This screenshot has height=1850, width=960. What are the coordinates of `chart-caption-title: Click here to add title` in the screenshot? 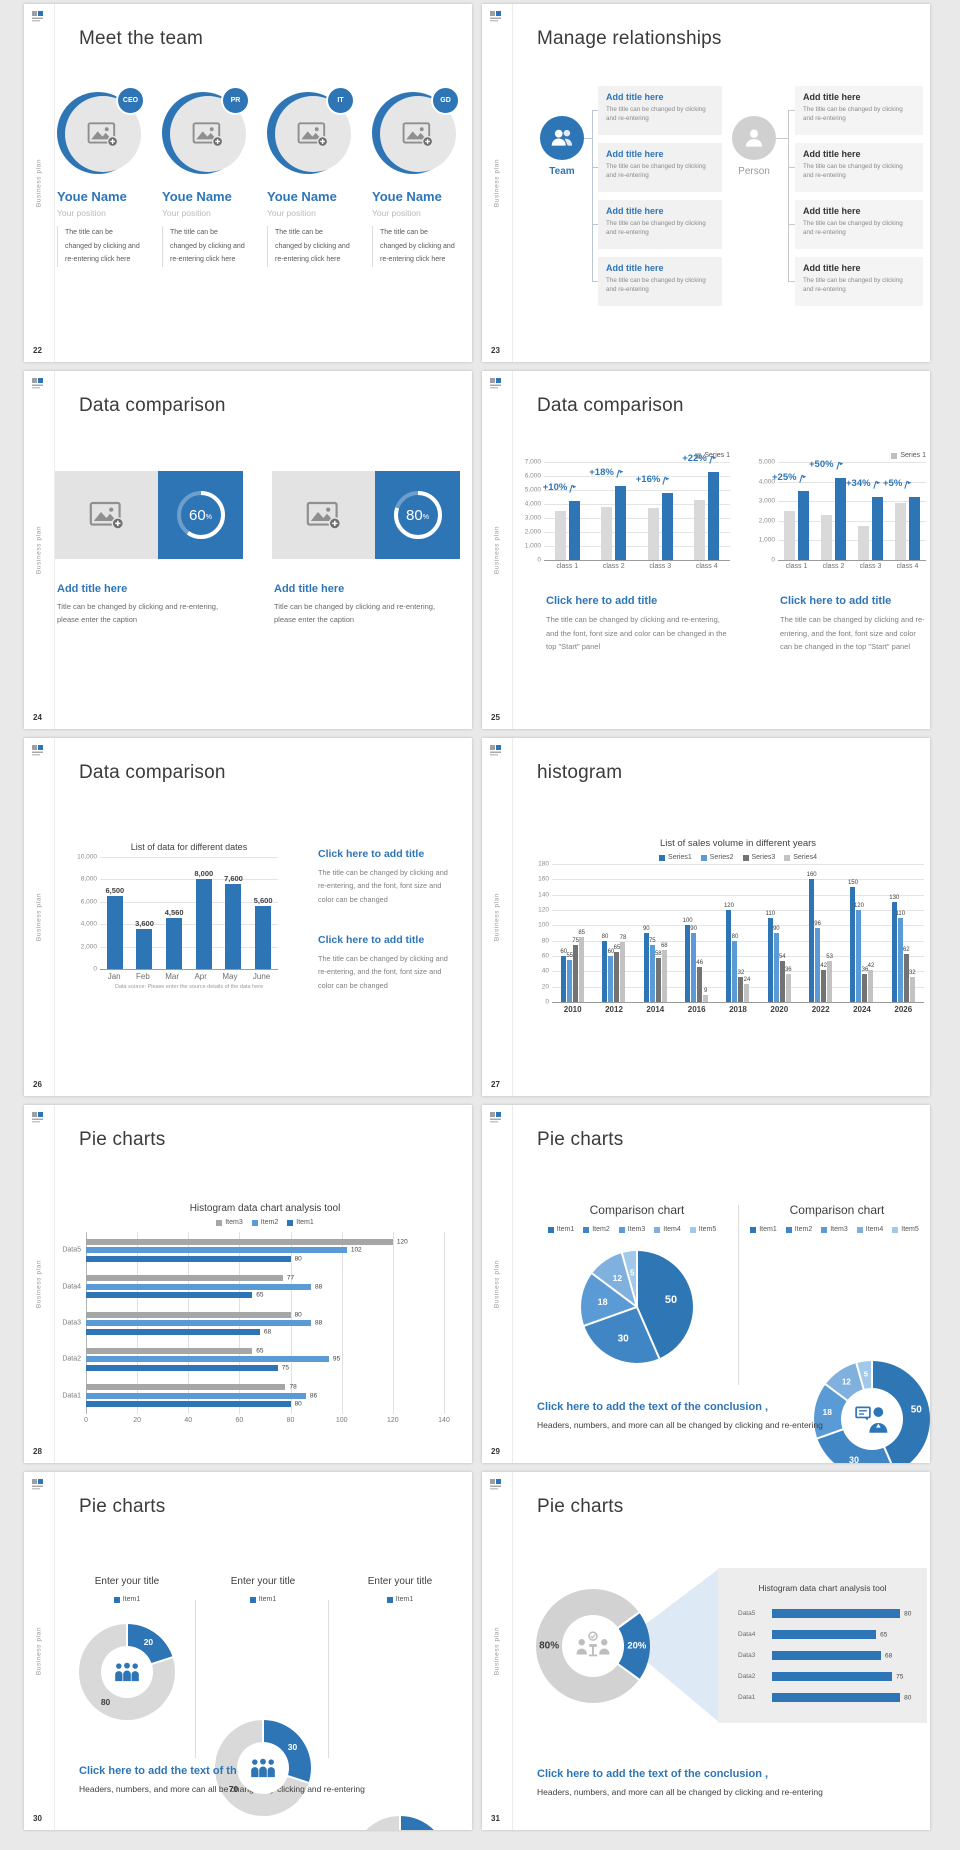 It's located at (836, 601).